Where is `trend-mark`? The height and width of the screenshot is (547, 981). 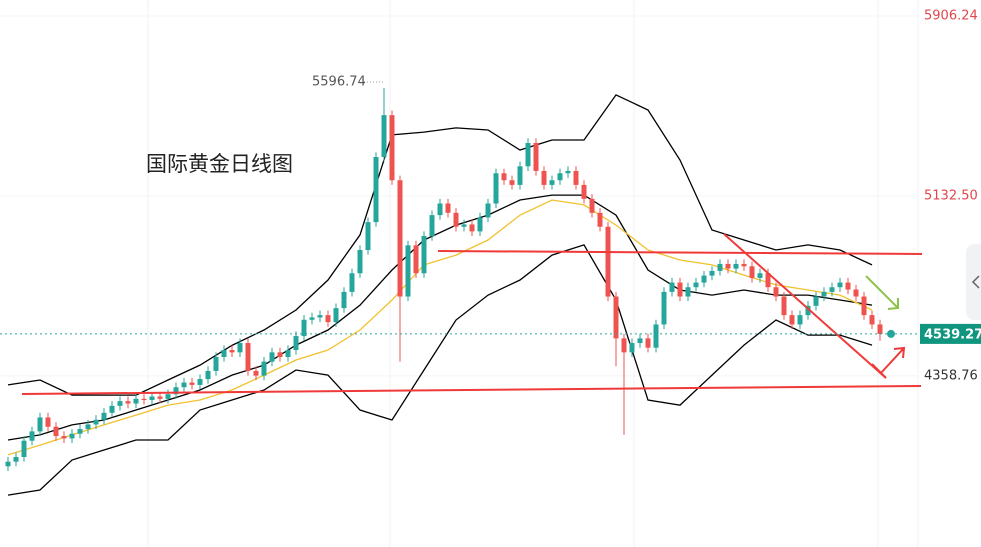 trend-mark is located at coordinates (879, 371).